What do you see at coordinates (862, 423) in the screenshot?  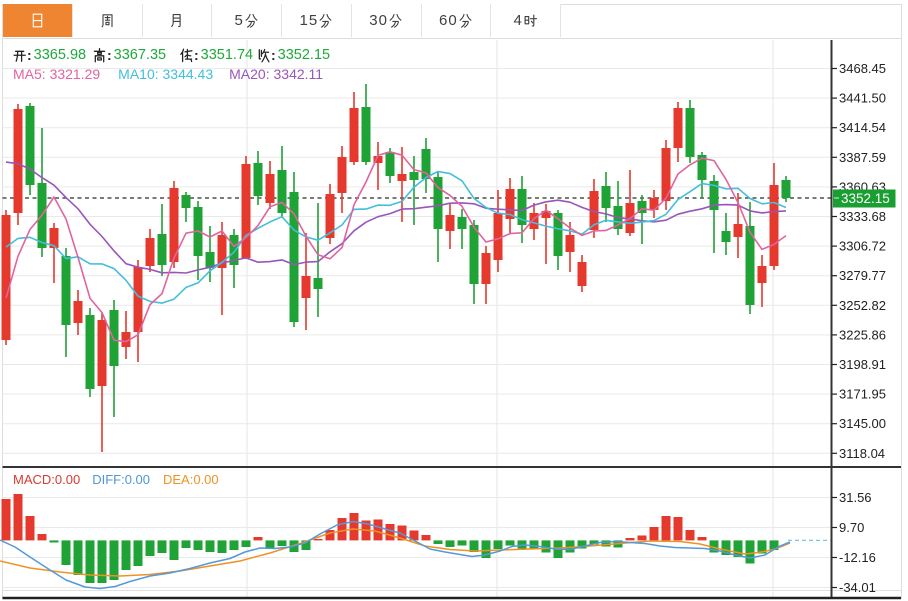 I see `svg-text: 3145.00` at bounding box center [862, 423].